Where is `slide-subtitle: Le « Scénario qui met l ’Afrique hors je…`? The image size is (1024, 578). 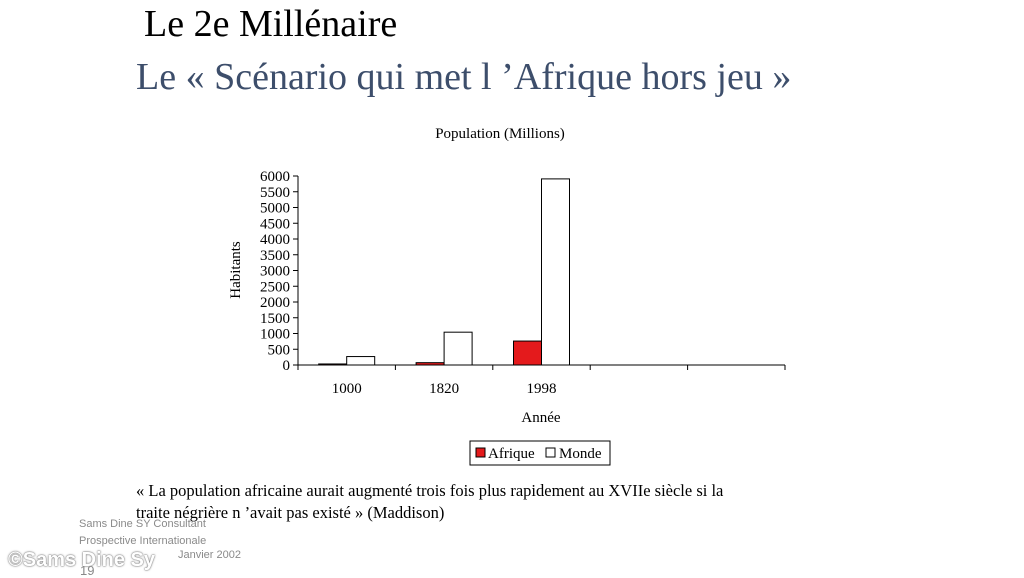
slide-subtitle: Le « Scénario qui met l ’Afrique hors je… is located at coordinates (464, 77).